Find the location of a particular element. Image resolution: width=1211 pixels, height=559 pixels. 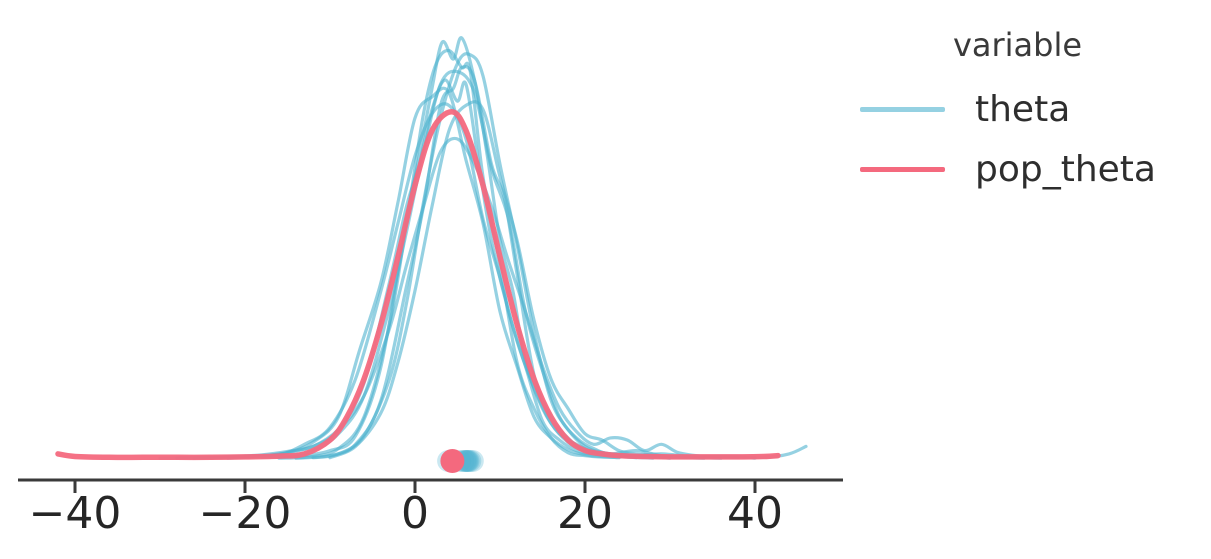

x-axis-tick-label: 20 is located at coordinates (585, 513).